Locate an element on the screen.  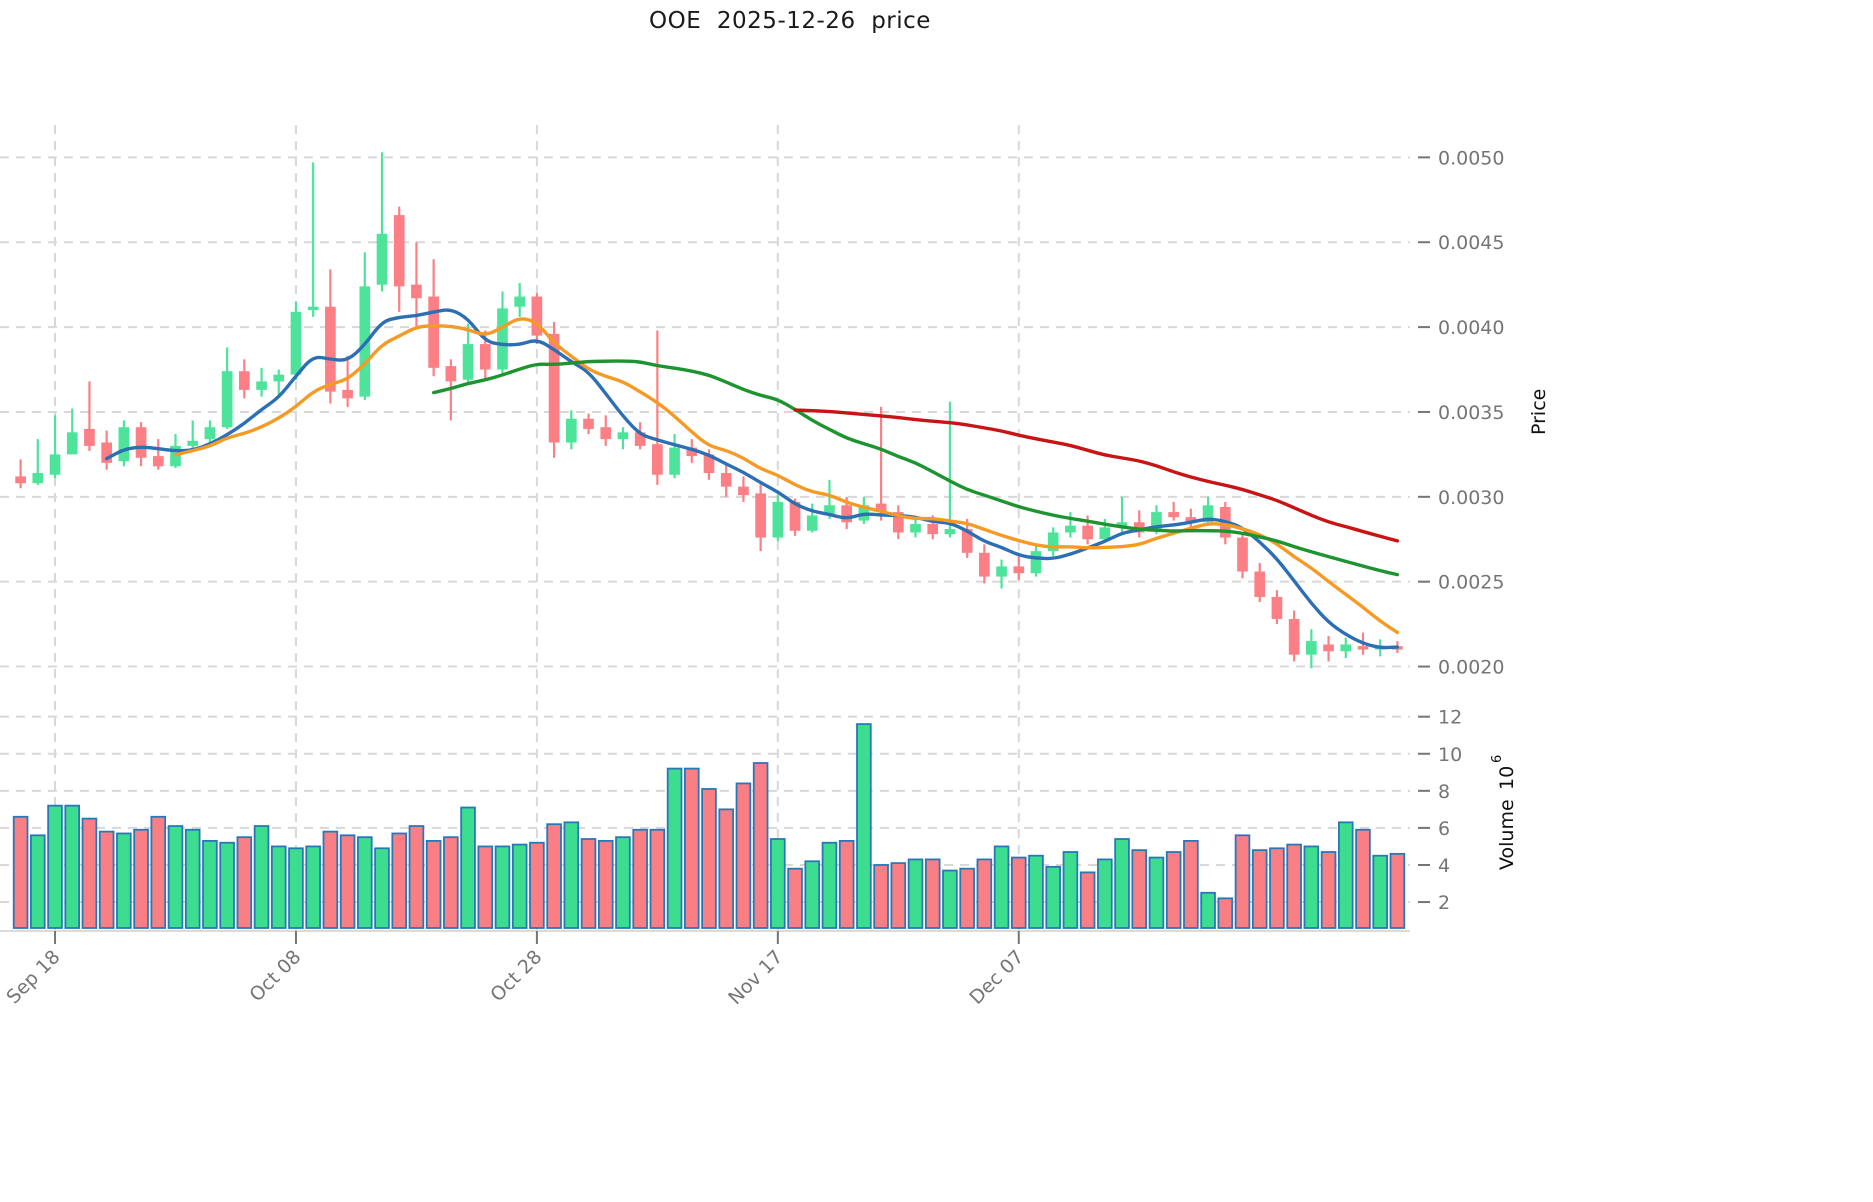
date-tick-label: Oct 28 is located at coordinates (516, 976).